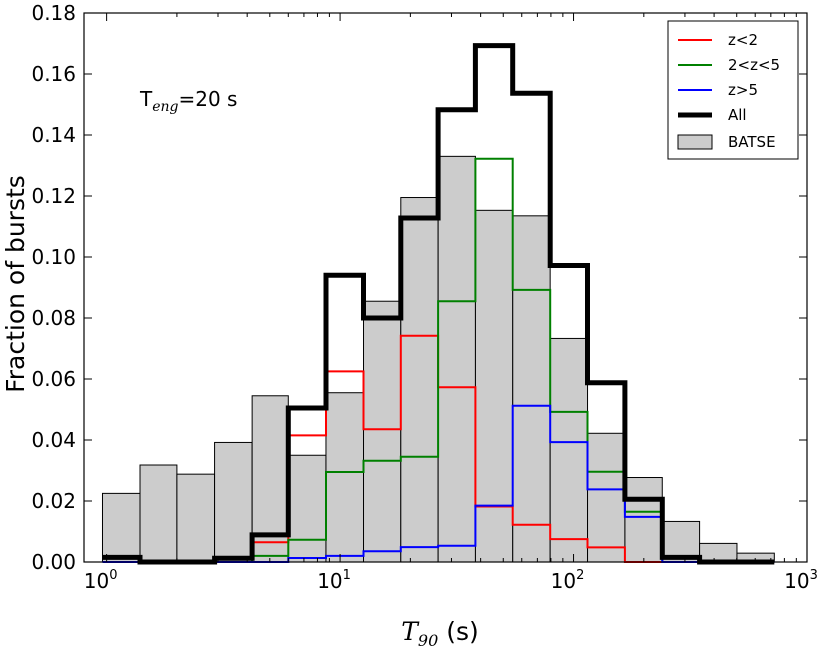 This screenshot has height=646, width=830. What do you see at coordinates (53, 196) in the screenshot?
I see `y-tick-label: 0.12` at bounding box center [53, 196].